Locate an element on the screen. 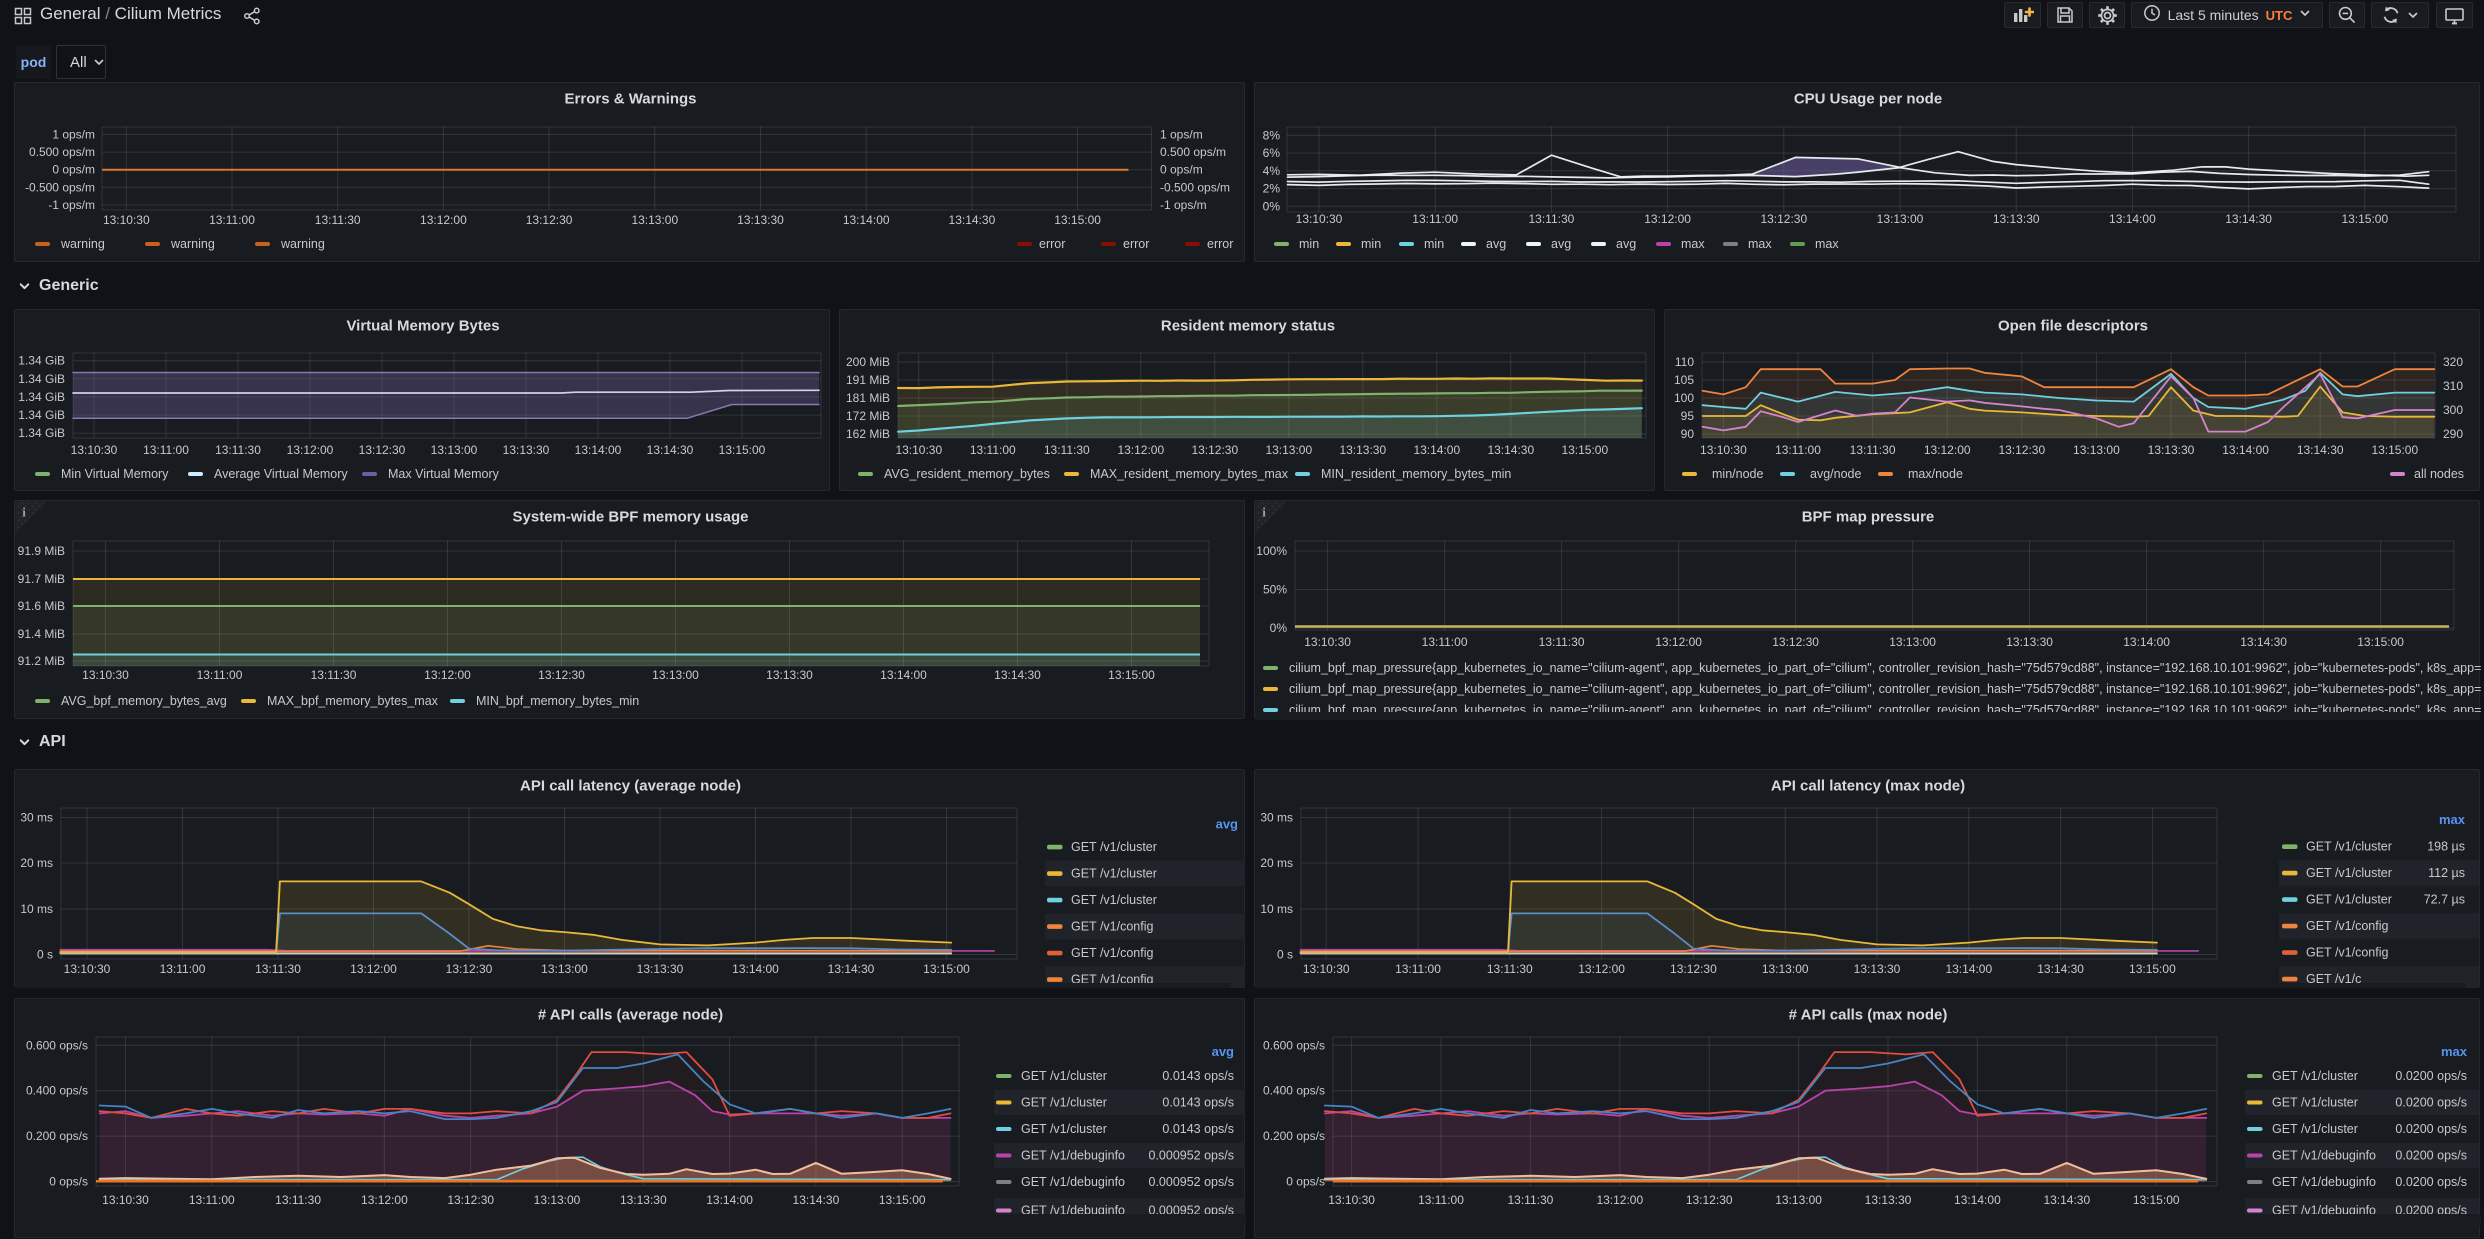  svg-text: 100 is located at coordinates (1684, 398).